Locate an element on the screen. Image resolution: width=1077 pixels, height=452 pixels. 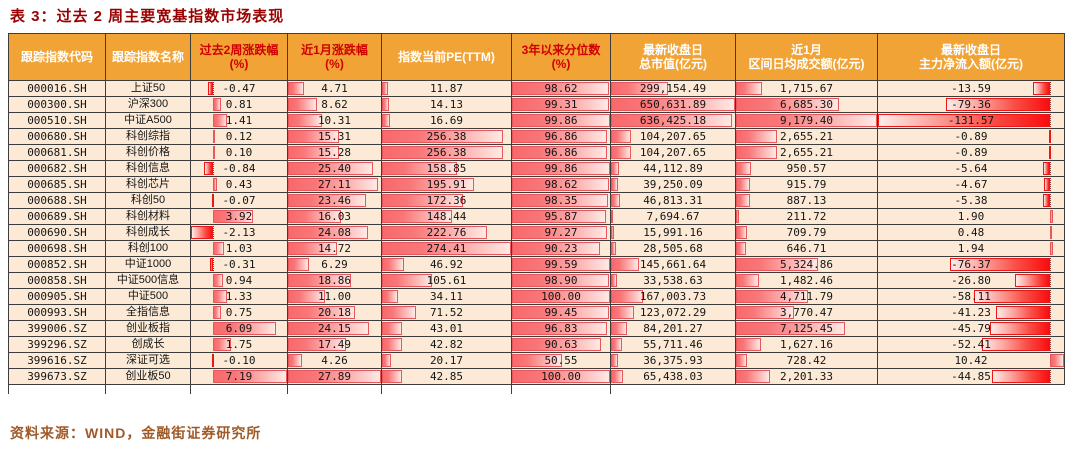
cell-value: 4.26 is located at coordinates (334, 360).